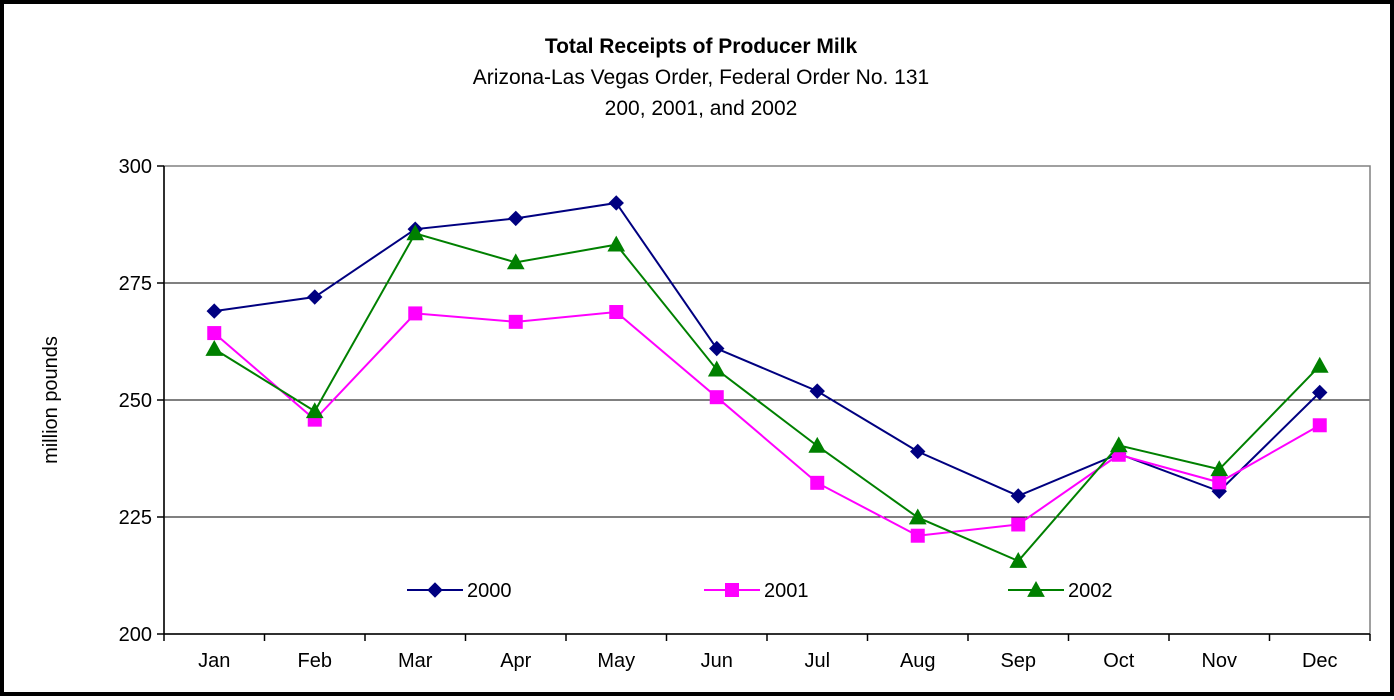 The height and width of the screenshot is (700, 1394). Describe the element at coordinates (214, 661) in the screenshot. I see `x-tick-label: Jan` at that location.